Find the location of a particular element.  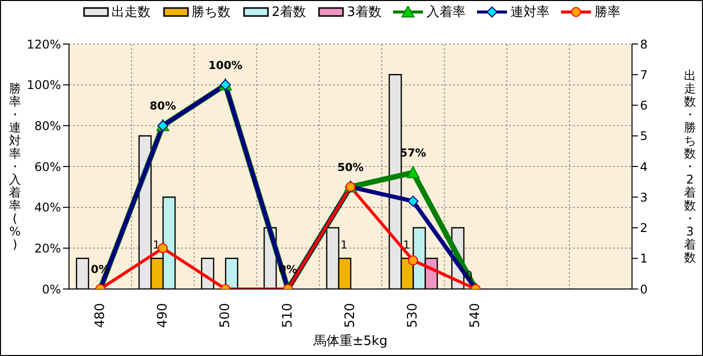

y-tick-label: 120% is located at coordinates (43, 44).